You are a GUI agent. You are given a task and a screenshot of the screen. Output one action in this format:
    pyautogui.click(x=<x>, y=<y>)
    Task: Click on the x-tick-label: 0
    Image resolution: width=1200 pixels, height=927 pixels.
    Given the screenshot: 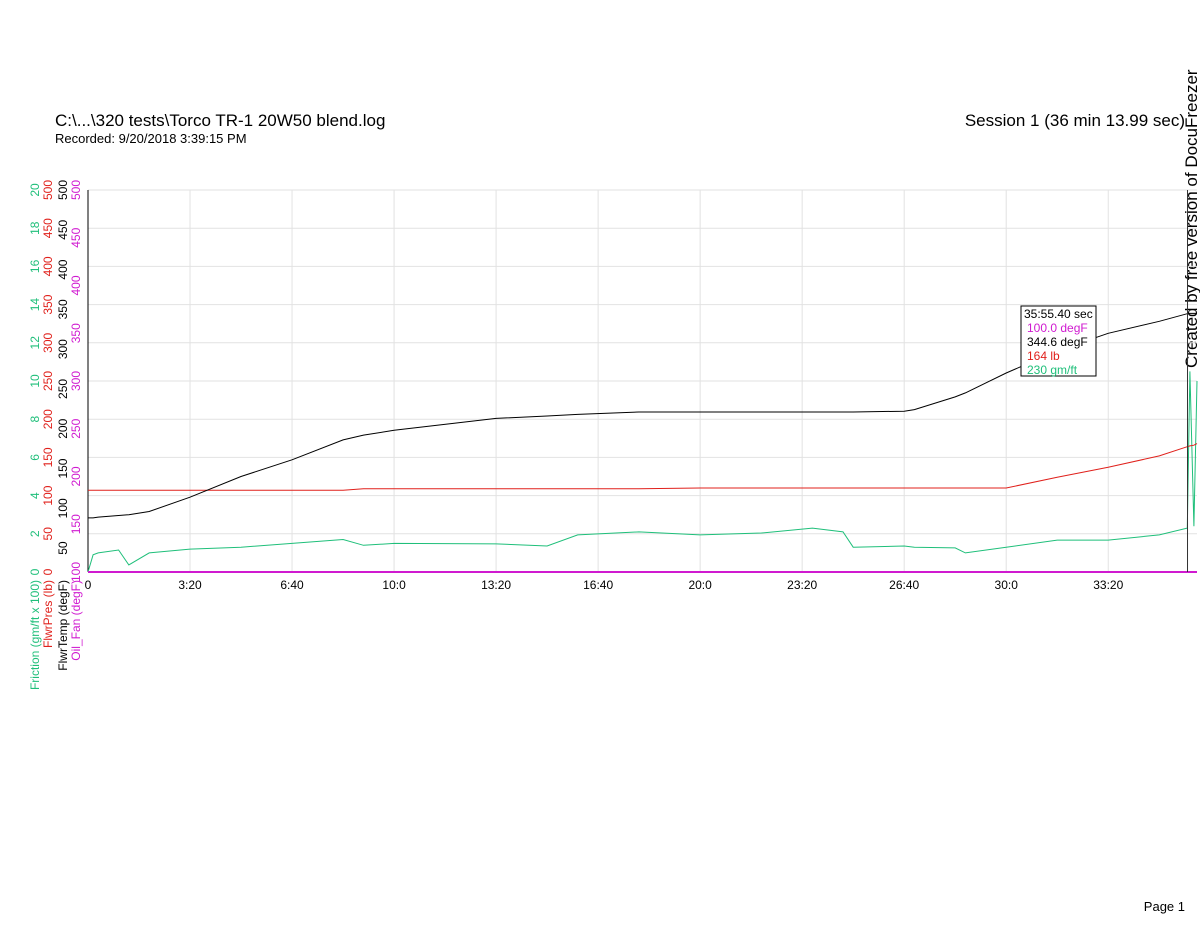 What is the action you would take?
    pyautogui.click(x=88, y=585)
    